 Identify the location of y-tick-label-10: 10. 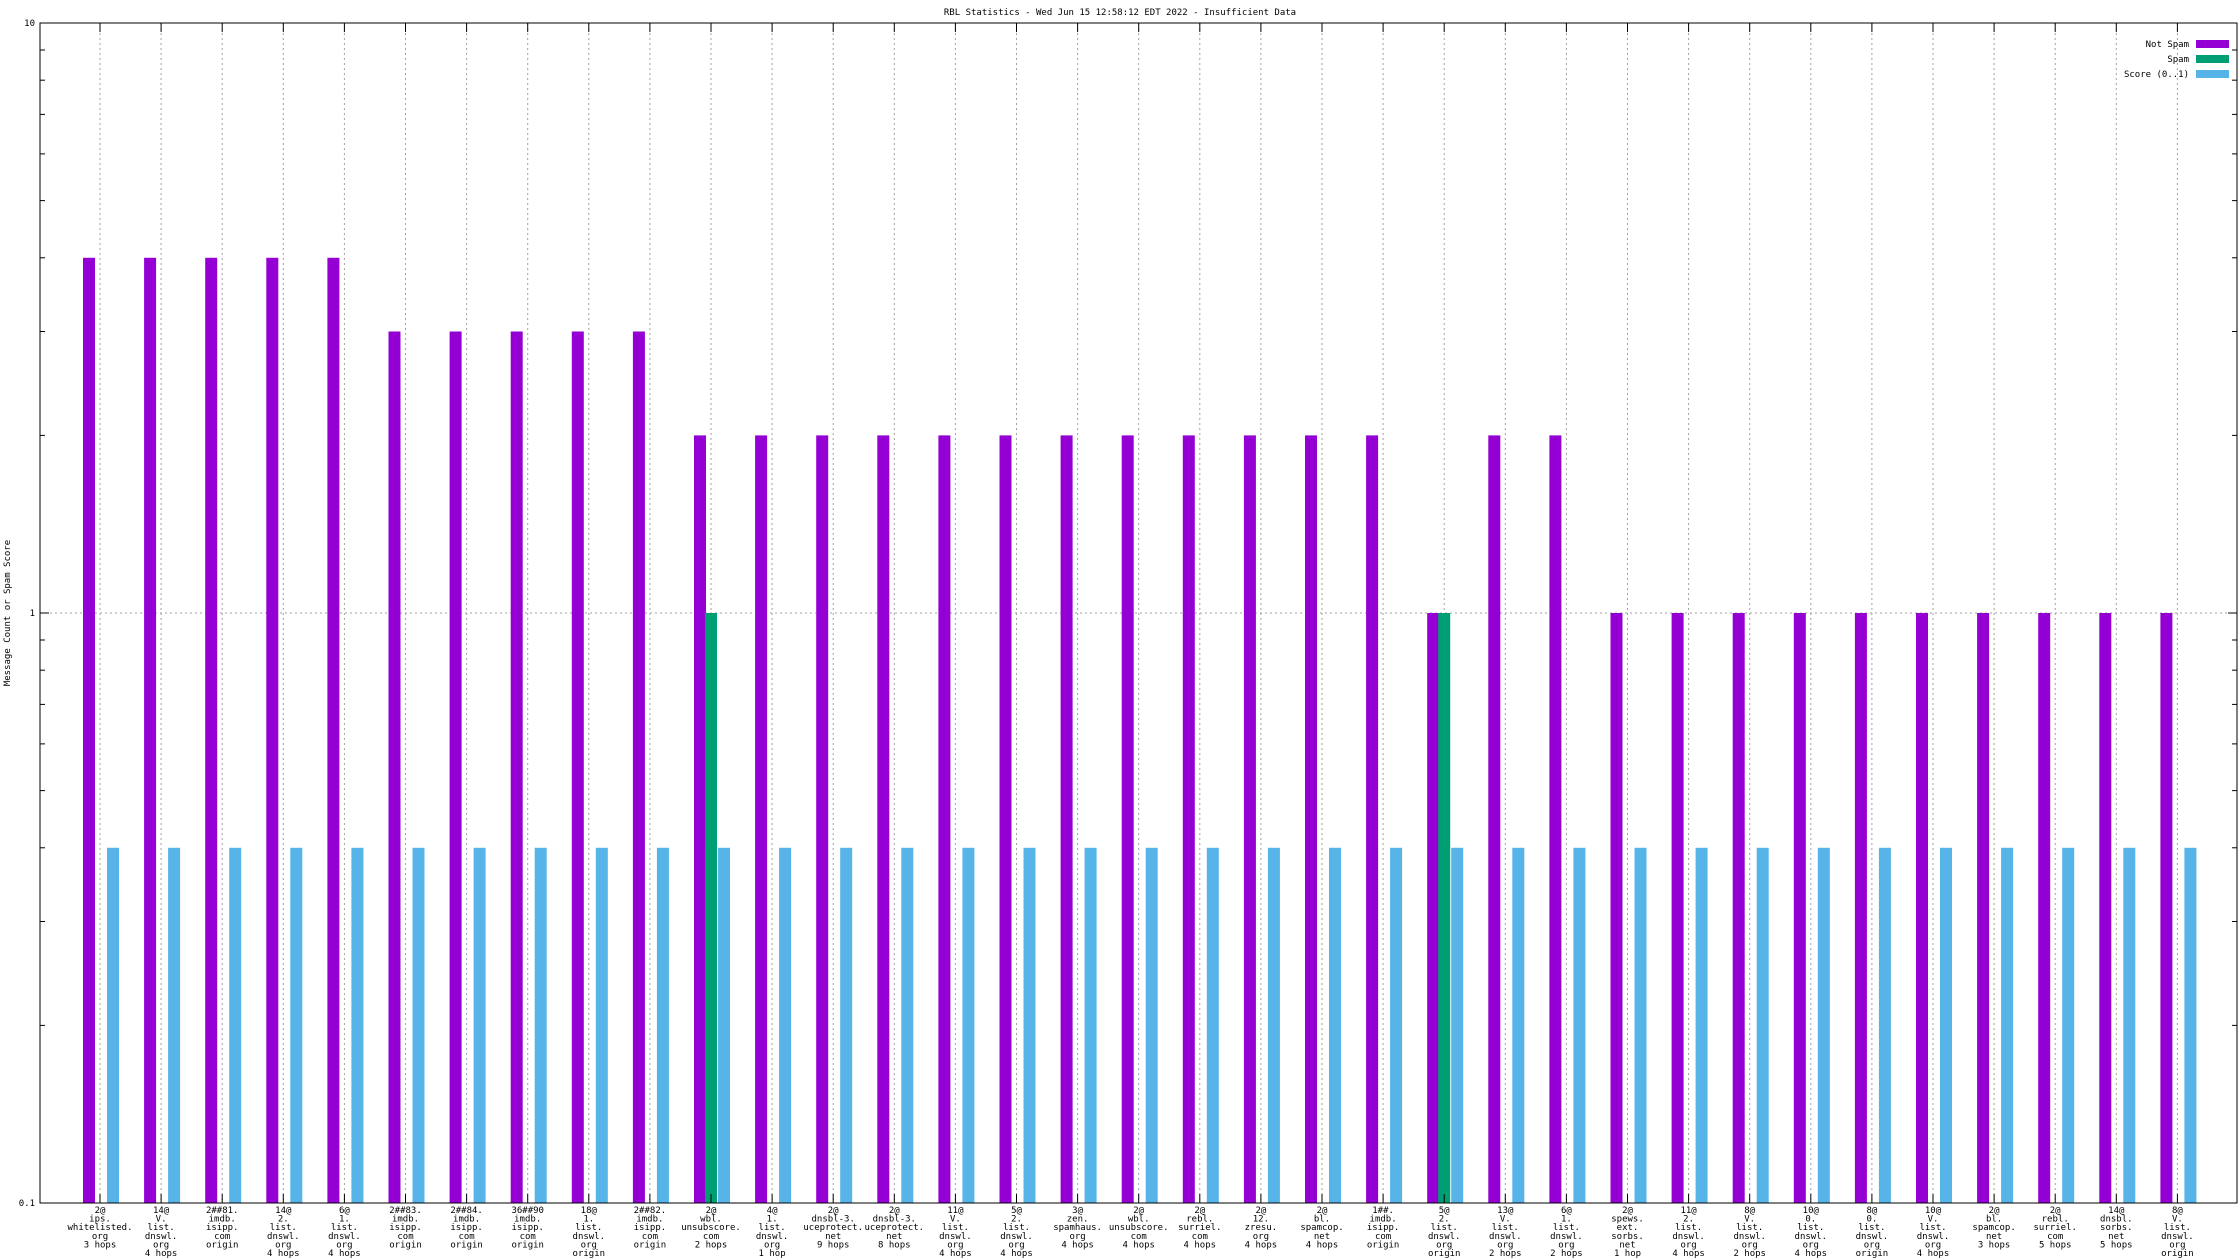
(29, 24).